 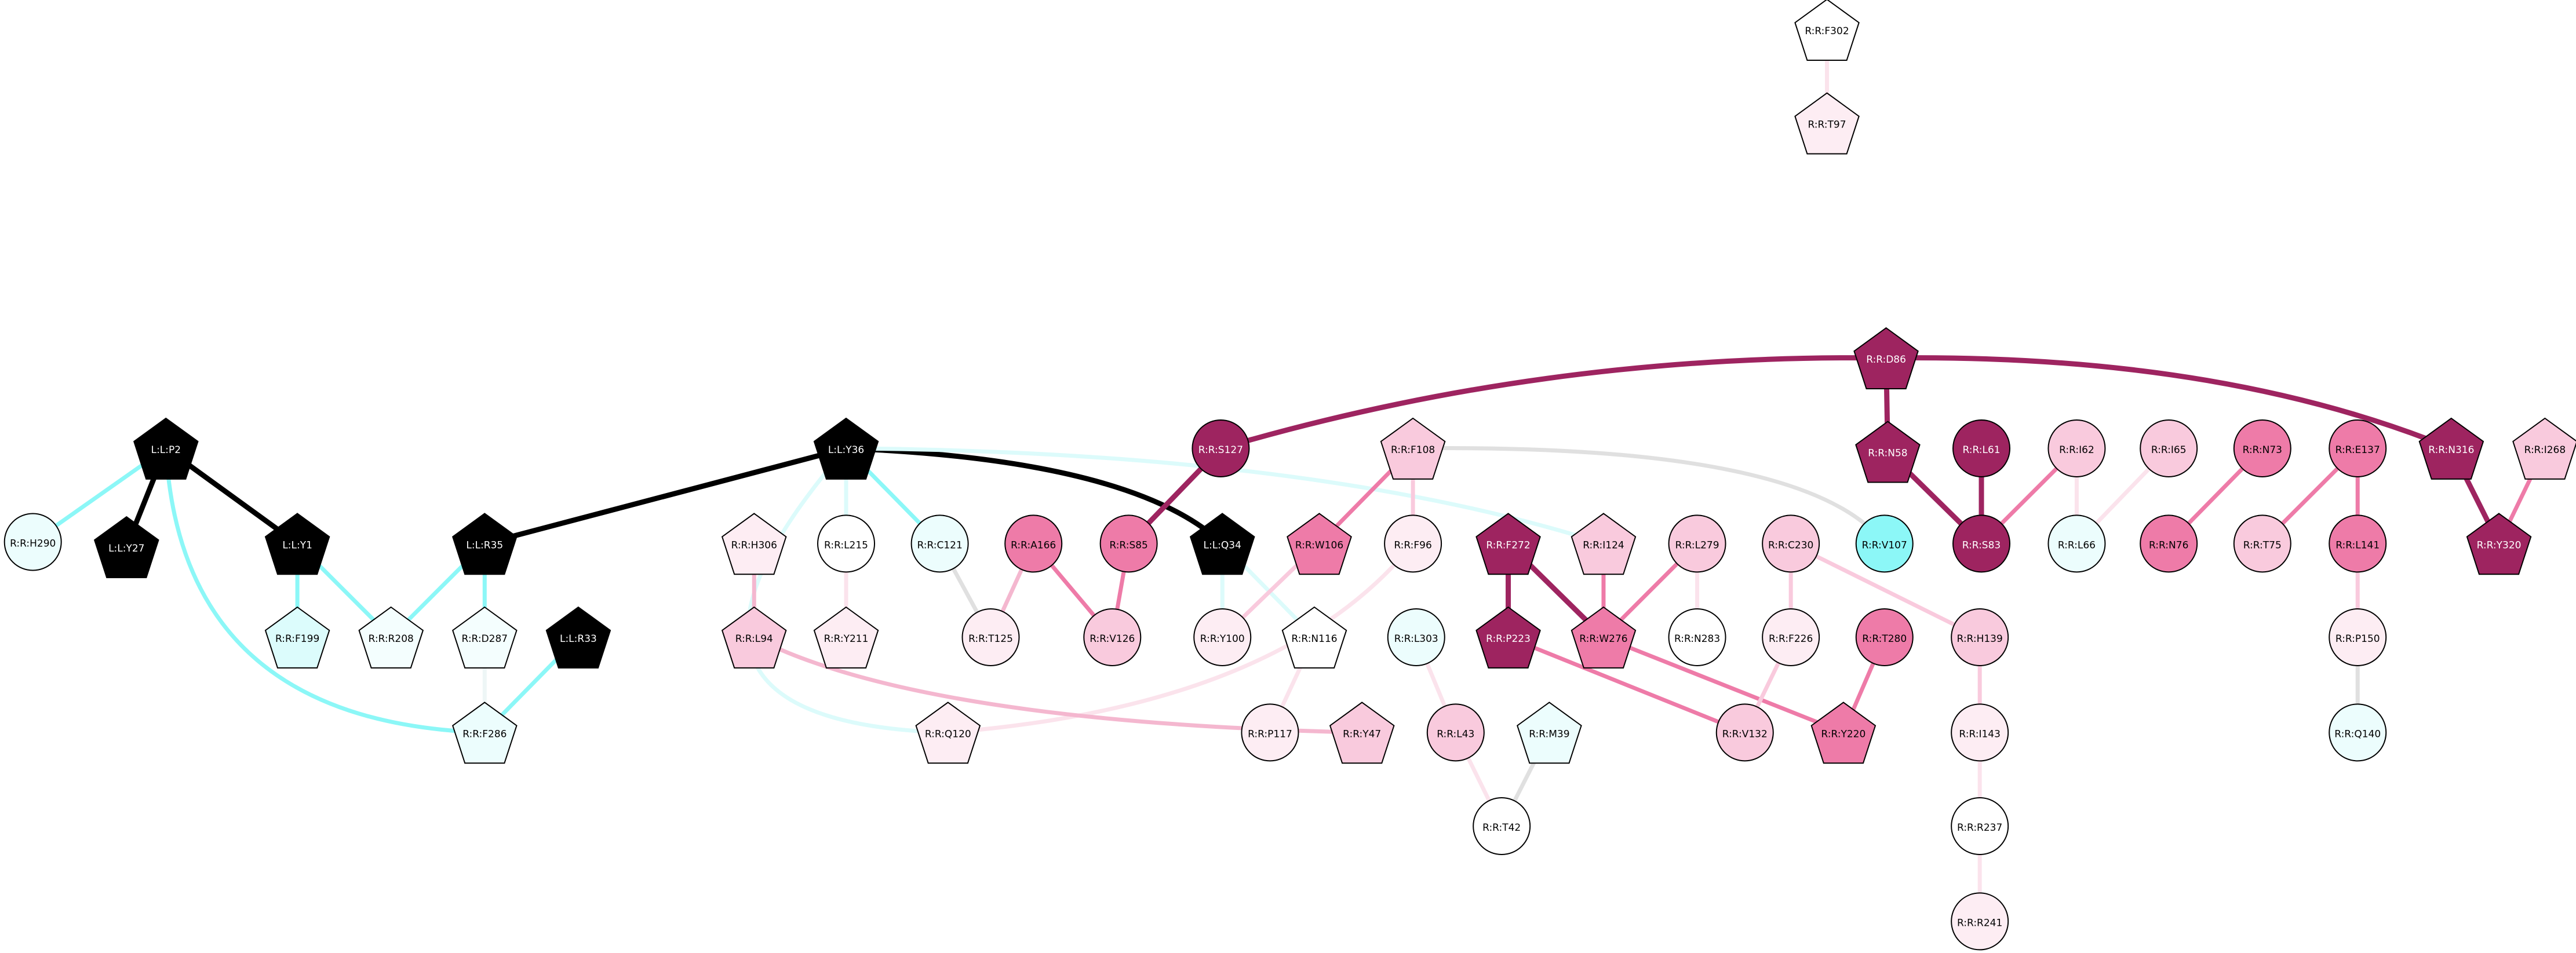 I want to click on node: R:R:N73, so click(x=2262, y=448).